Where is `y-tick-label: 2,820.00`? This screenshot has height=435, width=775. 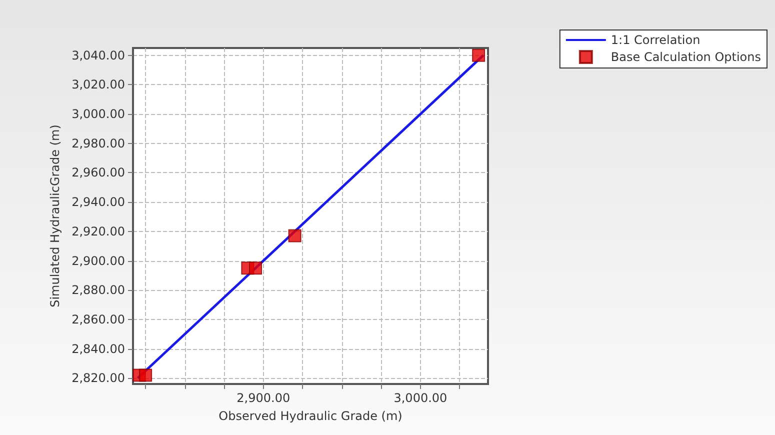 y-tick-label: 2,820.00 is located at coordinates (98, 378).